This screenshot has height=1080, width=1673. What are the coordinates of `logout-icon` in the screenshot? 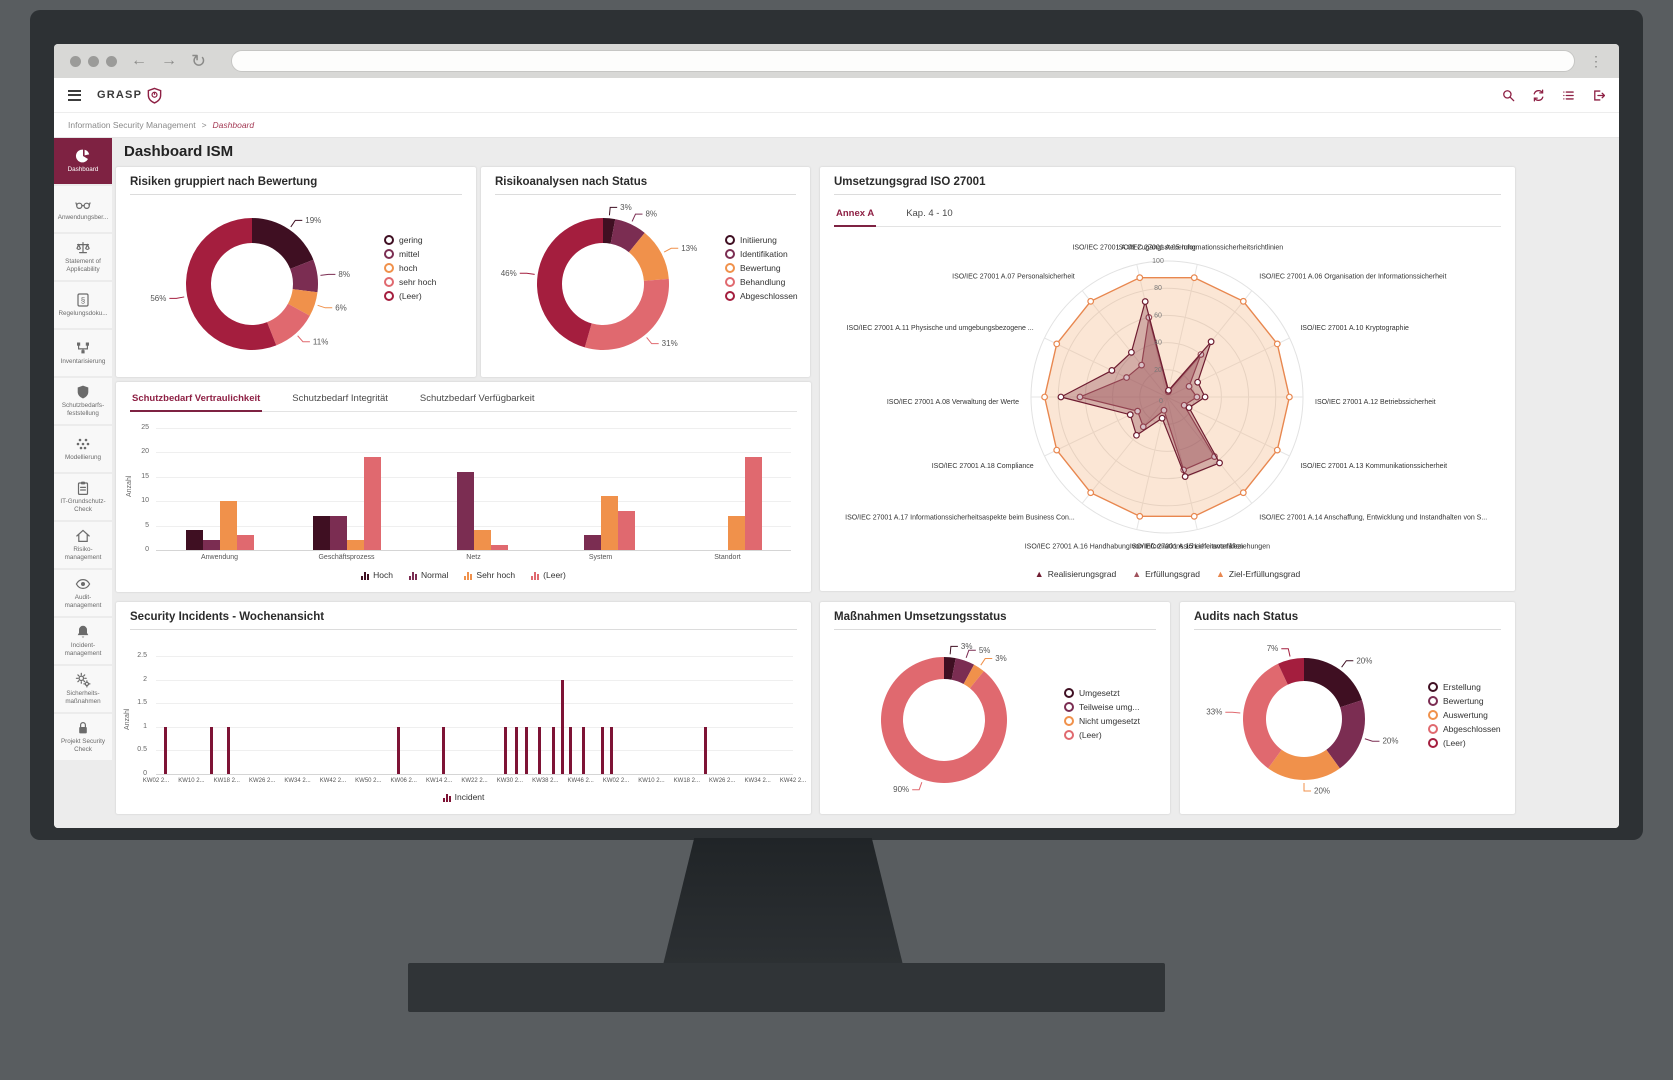 It's located at (1598, 95).